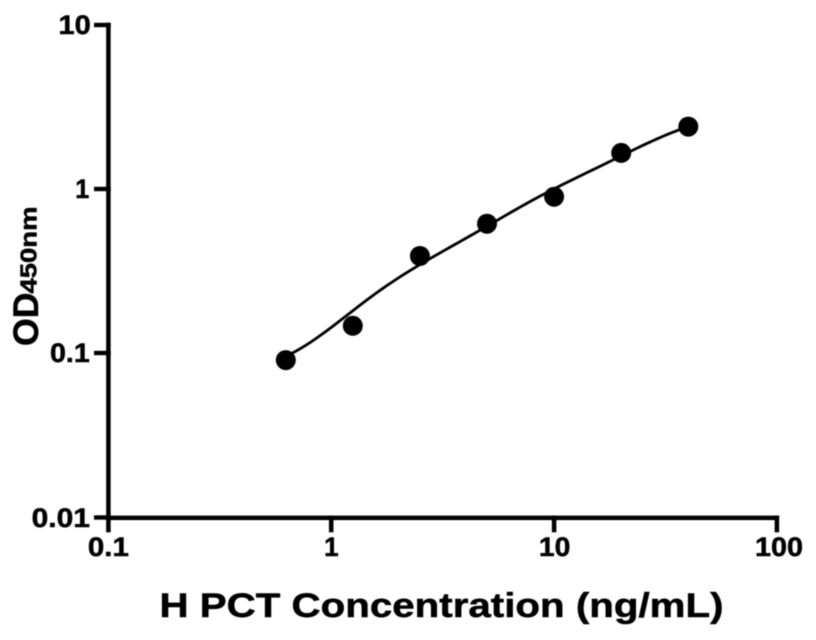 The height and width of the screenshot is (640, 816). I want to click on svg-text: 450nm, so click(28, 250).